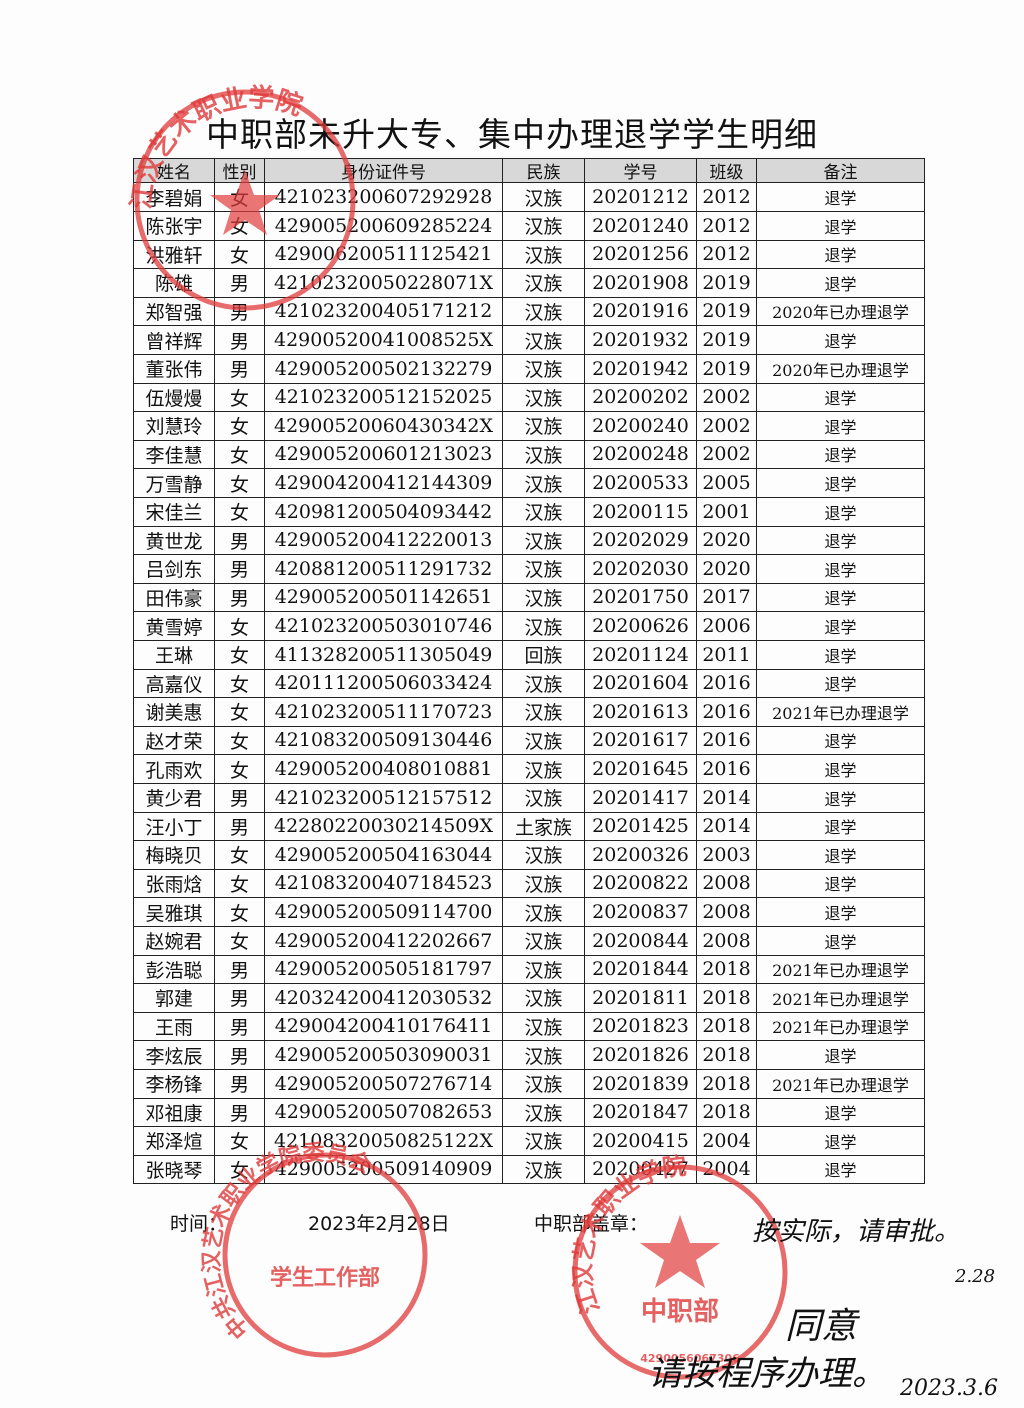  Describe the element at coordinates (384, 170) in the screenshot. I see `header-cell: 身份证件号` at that location.